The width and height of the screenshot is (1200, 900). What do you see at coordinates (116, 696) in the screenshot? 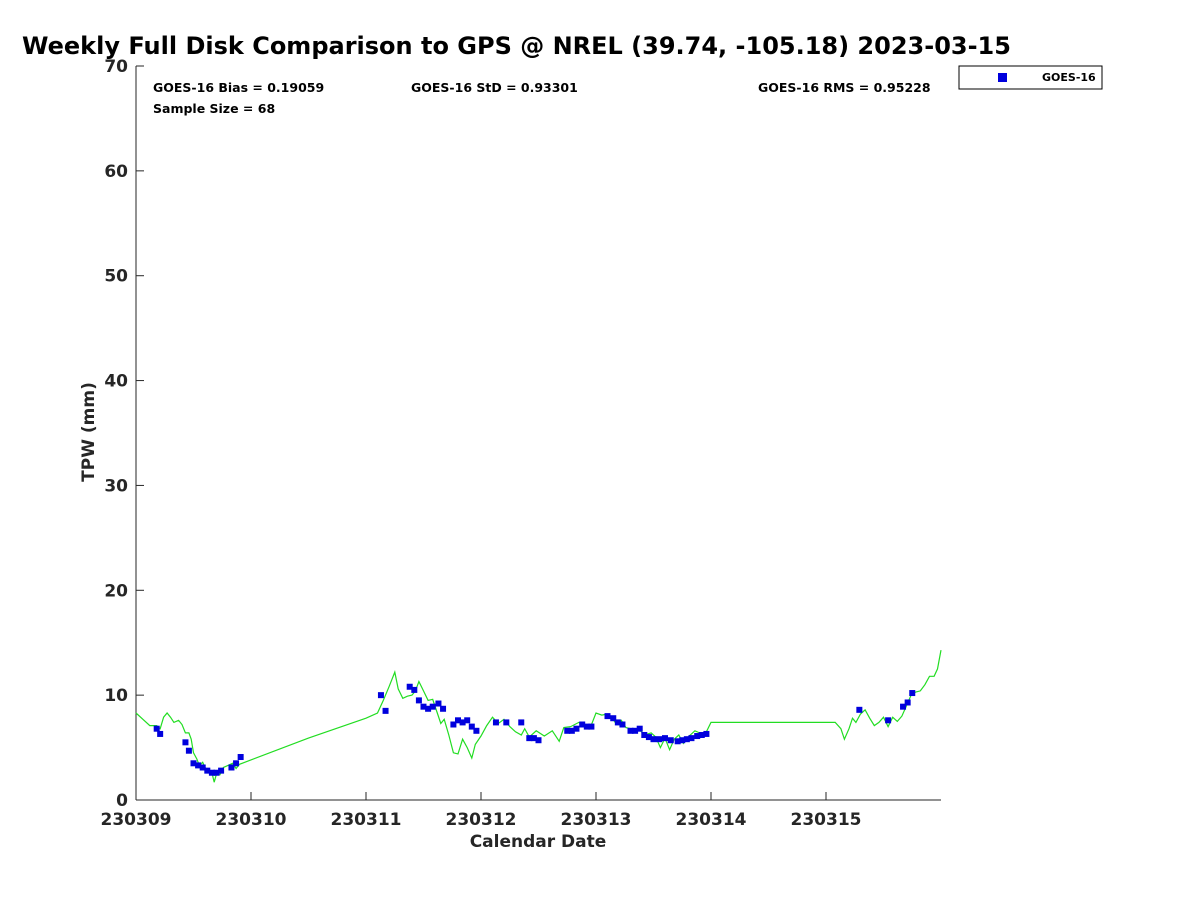
I see `y-tick-label: 10` at bounding box center [116, 696].